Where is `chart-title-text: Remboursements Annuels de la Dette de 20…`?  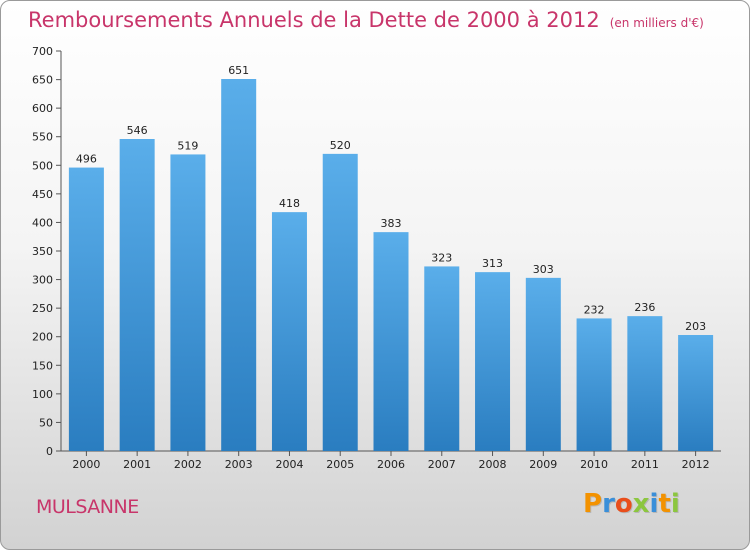
chart-title-text: Remboursements Annuels de la Dette de 20… is located at coordinates (314, 20).